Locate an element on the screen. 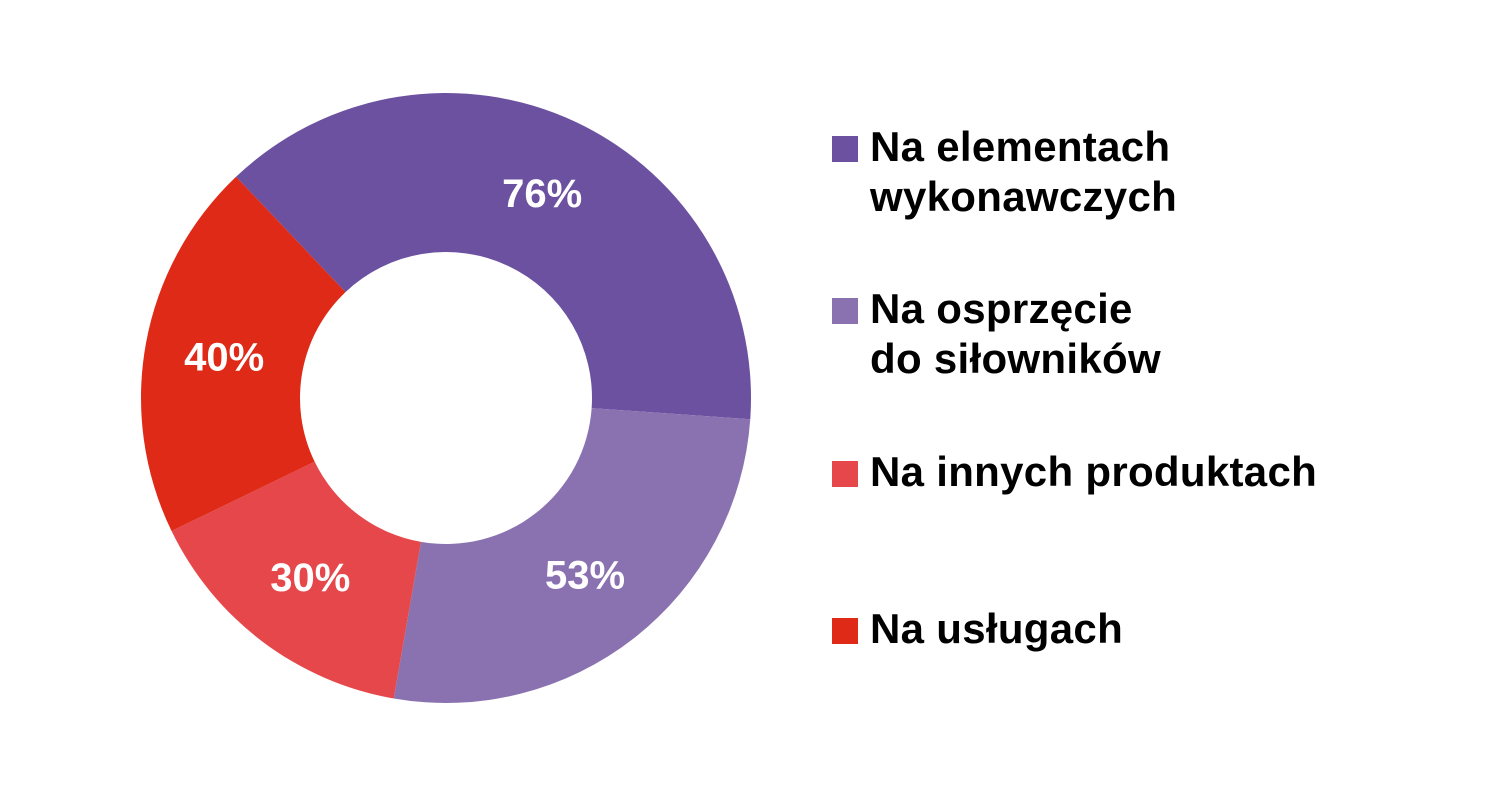 The height and width of the screenshot is (800, 1500). legend-label: Na elementach wykonawczych is located at coordinates (1024, 171).